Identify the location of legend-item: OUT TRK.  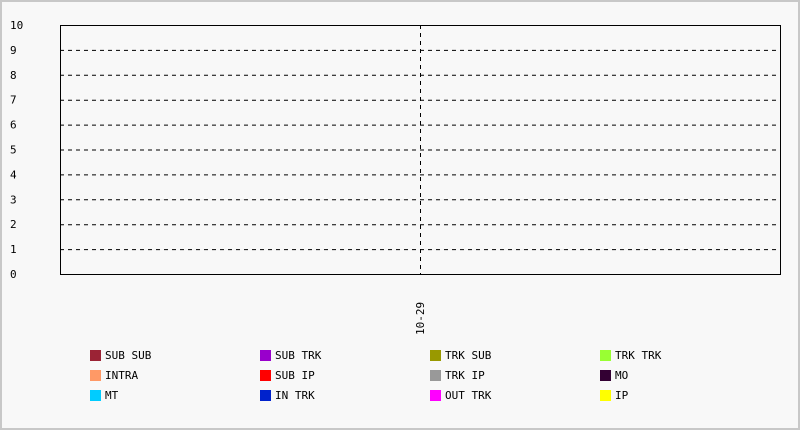
(461, 395).